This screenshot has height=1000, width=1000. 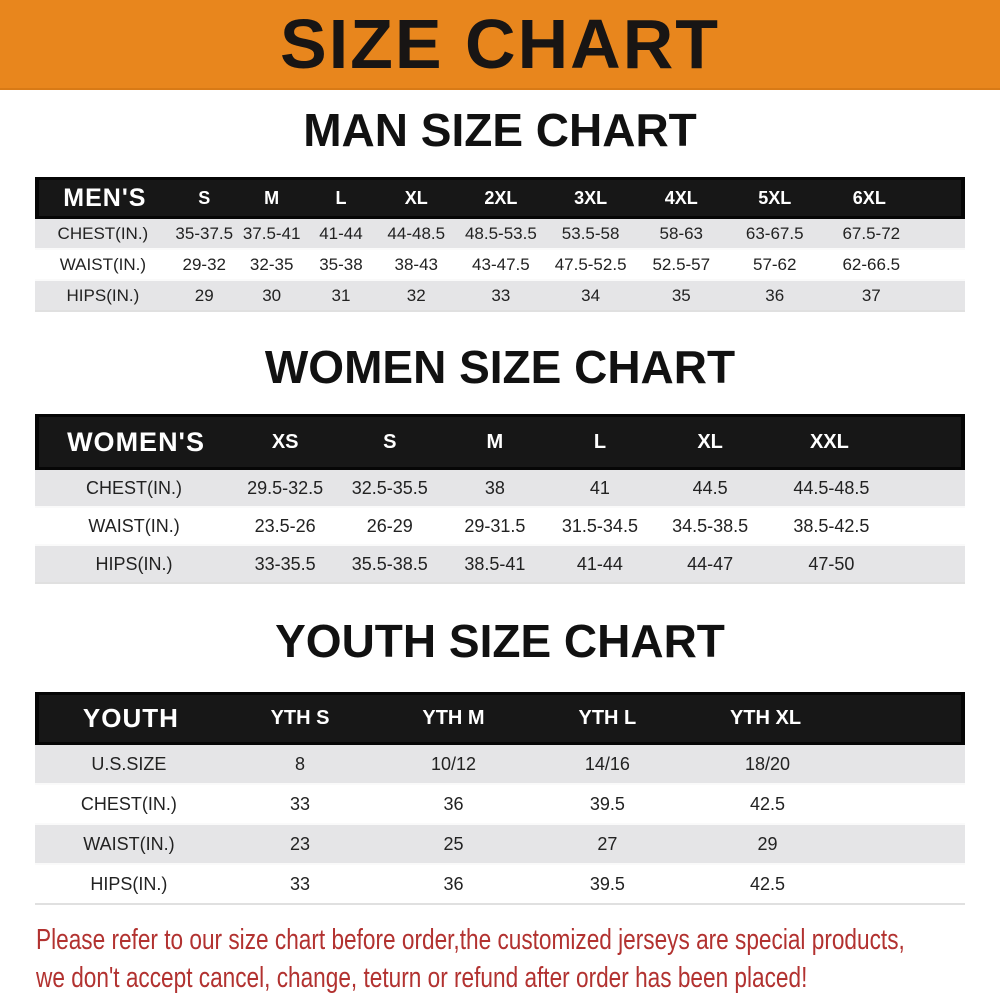 I want to click on size-value-cell: 34.5-38.5, so click(x=710, y=527).